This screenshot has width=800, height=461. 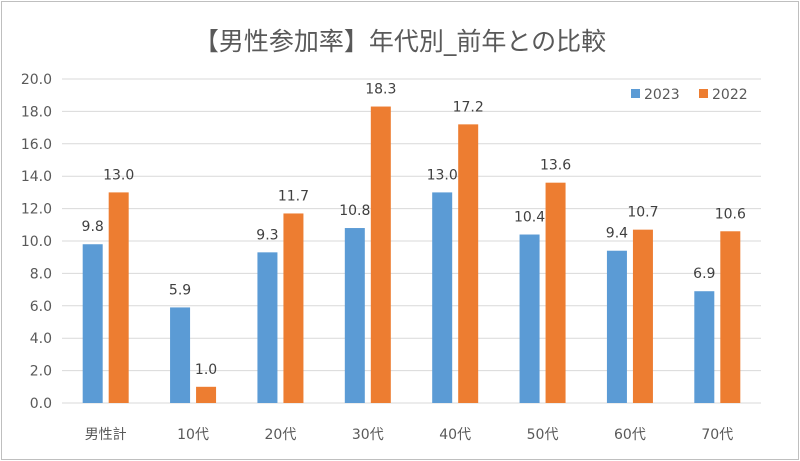 I want to click on data-label: 9.8, so click(x=93, y=227).